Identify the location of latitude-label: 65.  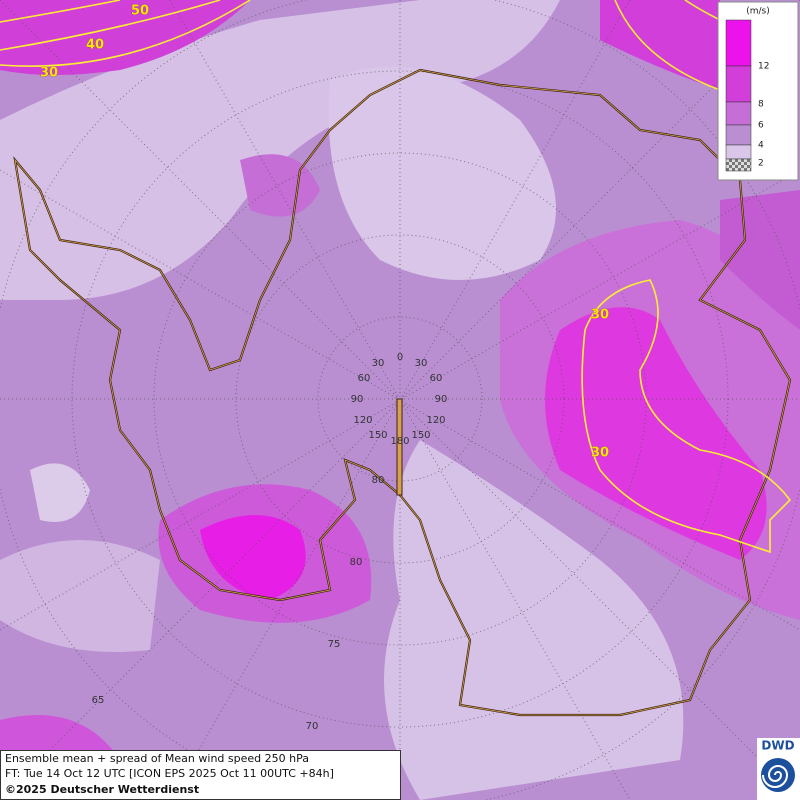
(98, 700).